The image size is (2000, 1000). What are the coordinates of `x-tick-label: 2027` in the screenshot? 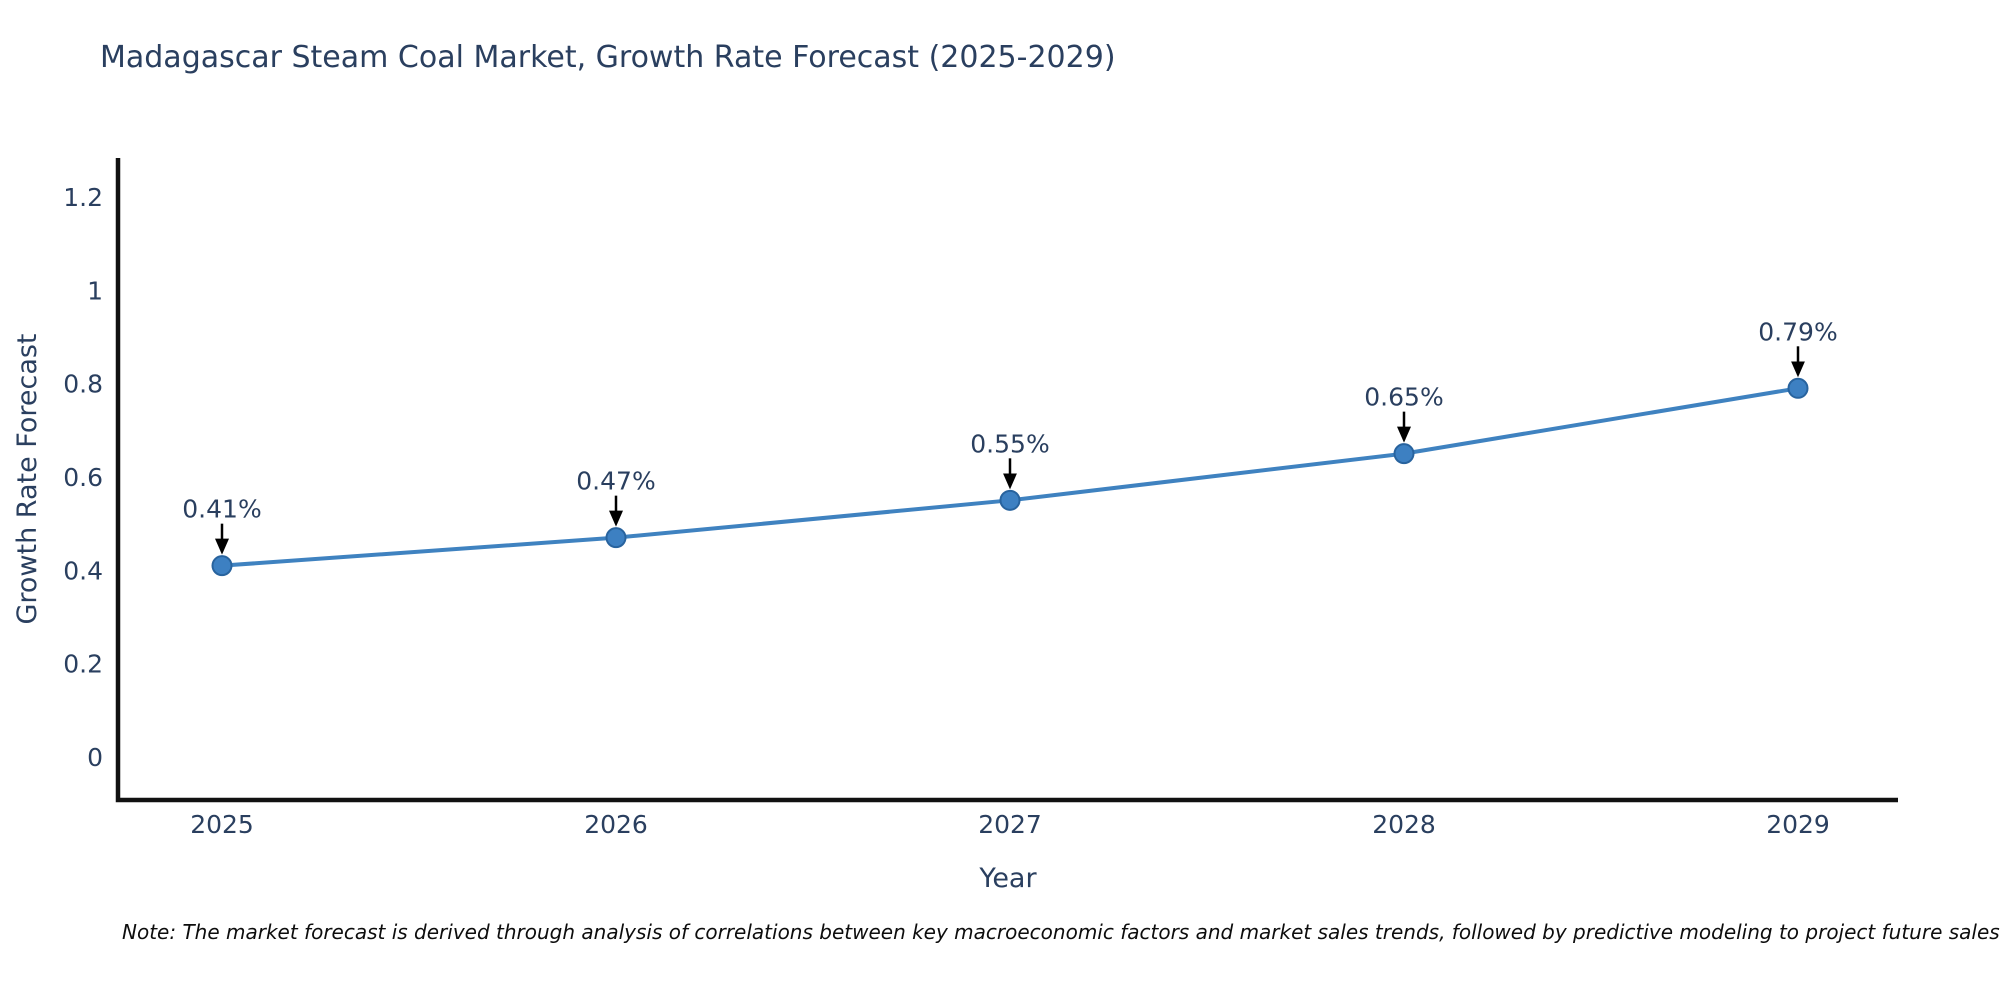 It's located at (1010, 824).